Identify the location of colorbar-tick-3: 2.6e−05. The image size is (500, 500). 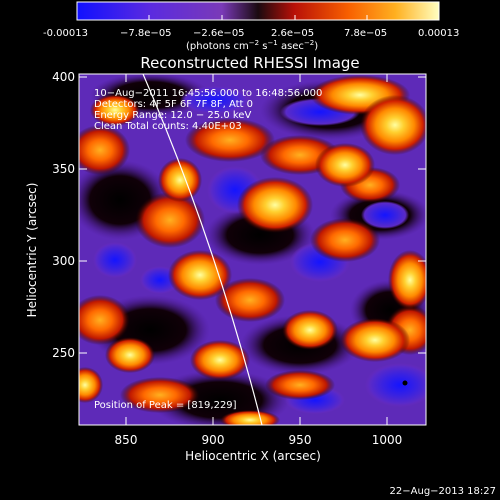
(292, 33).